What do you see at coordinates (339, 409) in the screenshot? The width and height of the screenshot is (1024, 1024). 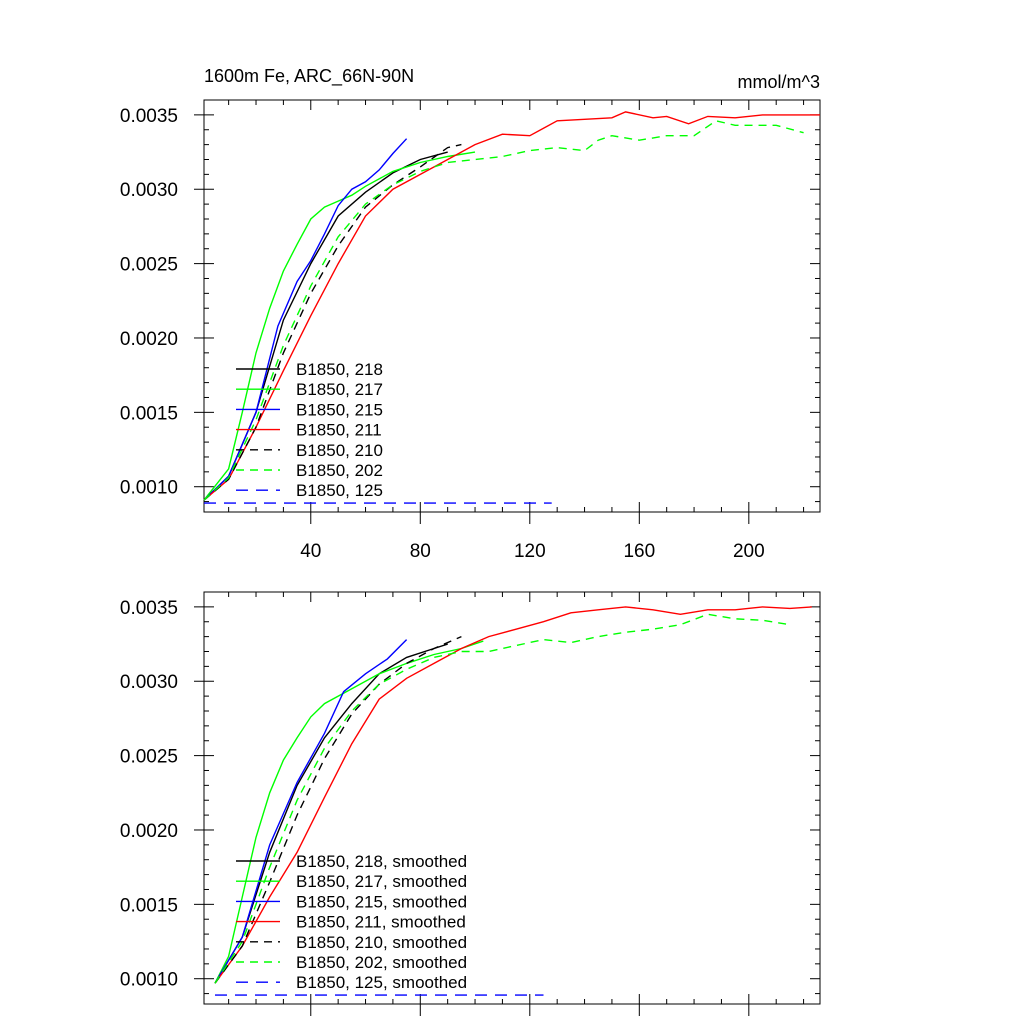 I see `legend-label: B1850, 215` at bounding box center [339, 409].